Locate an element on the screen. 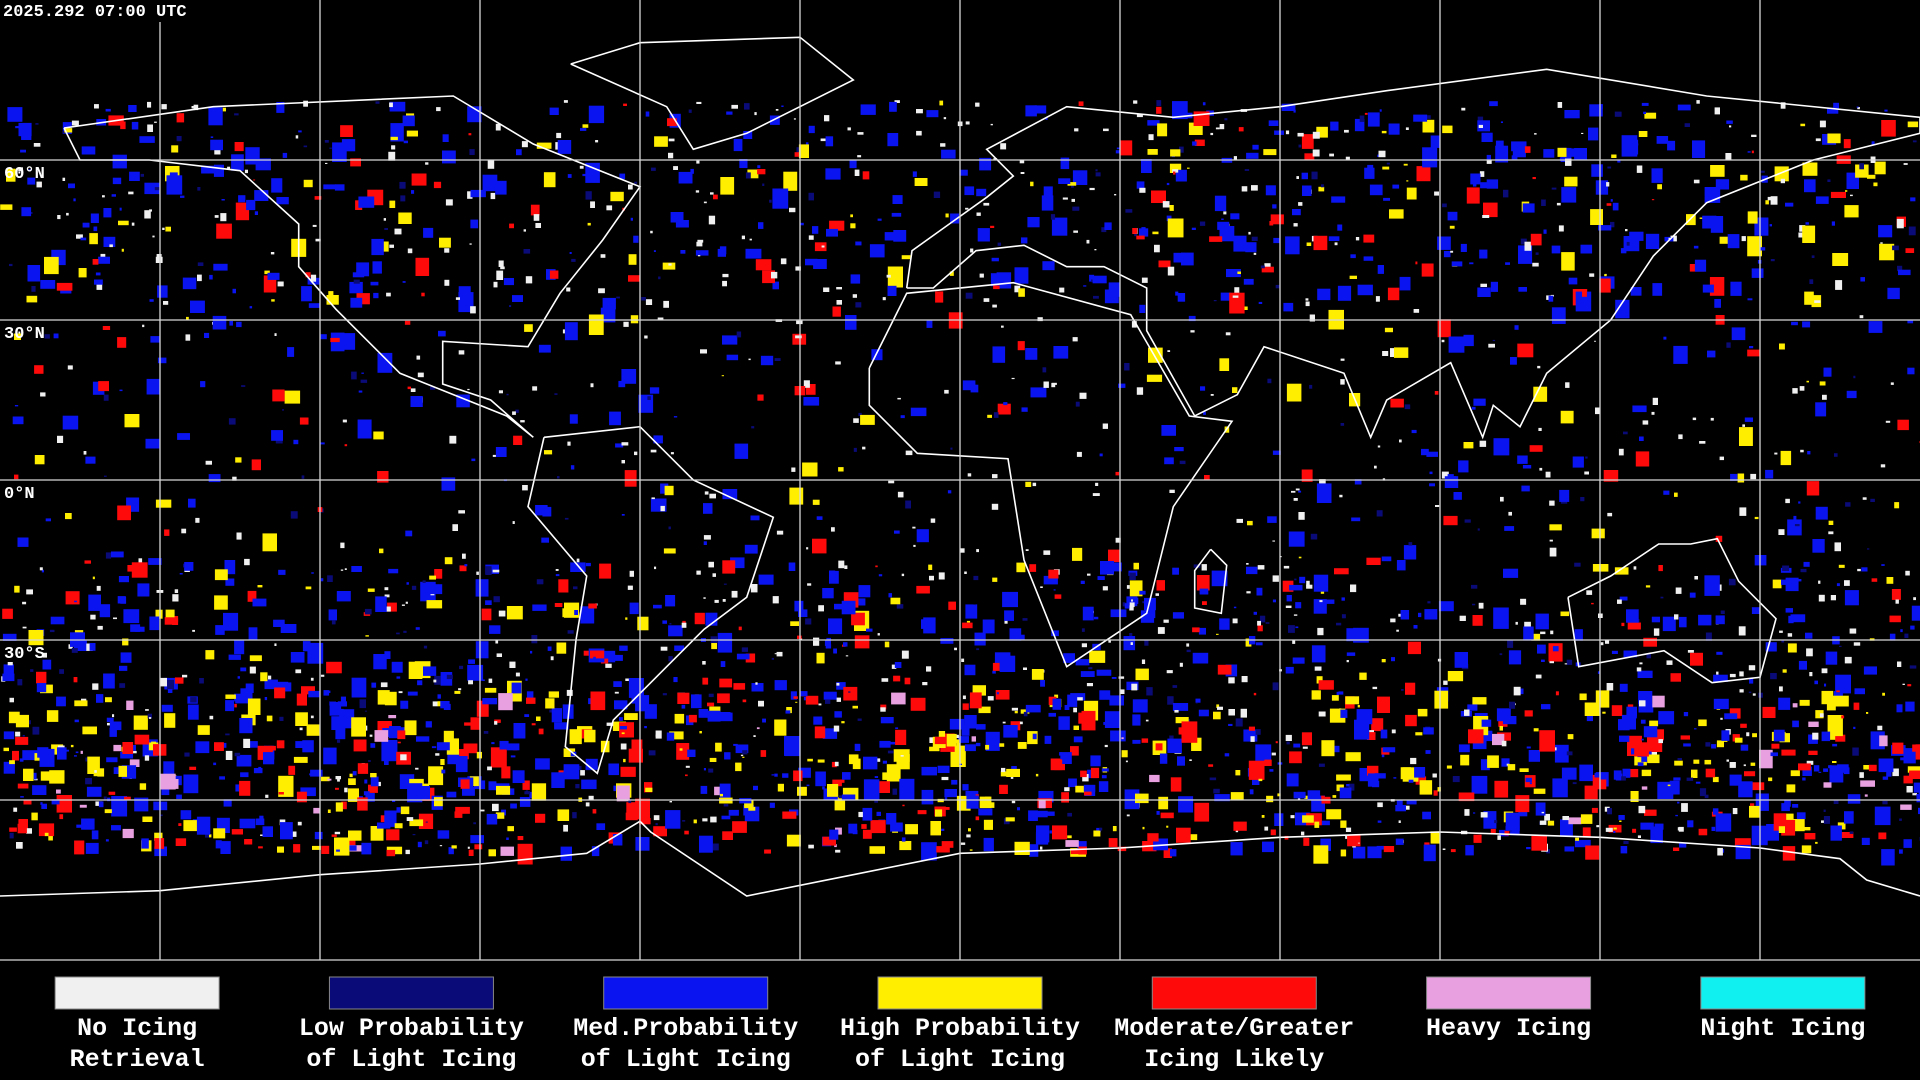  legend-label: Moderate/Greater is located at coordinates (1234, 1028).